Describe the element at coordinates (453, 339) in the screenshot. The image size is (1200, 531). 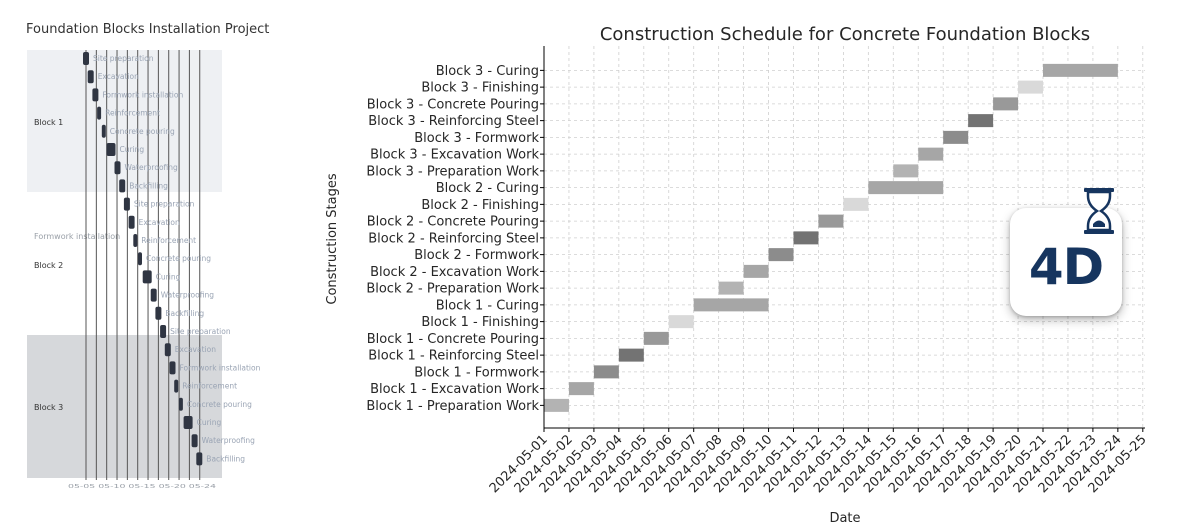
I see `y-tick-label: Block 1 - Concrete Pouring` at that location.